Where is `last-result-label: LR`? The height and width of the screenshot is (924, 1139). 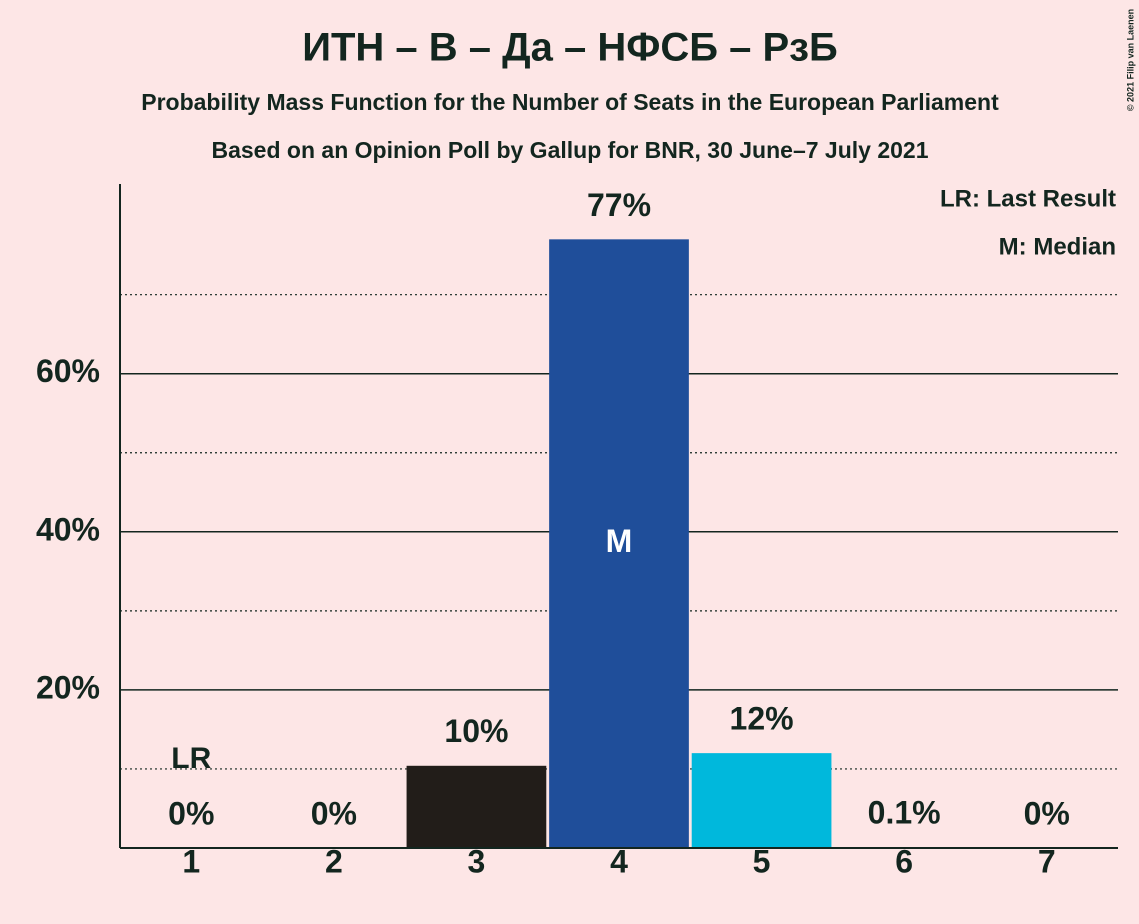 last-result-label: LR is located at coordinates (191, 758).